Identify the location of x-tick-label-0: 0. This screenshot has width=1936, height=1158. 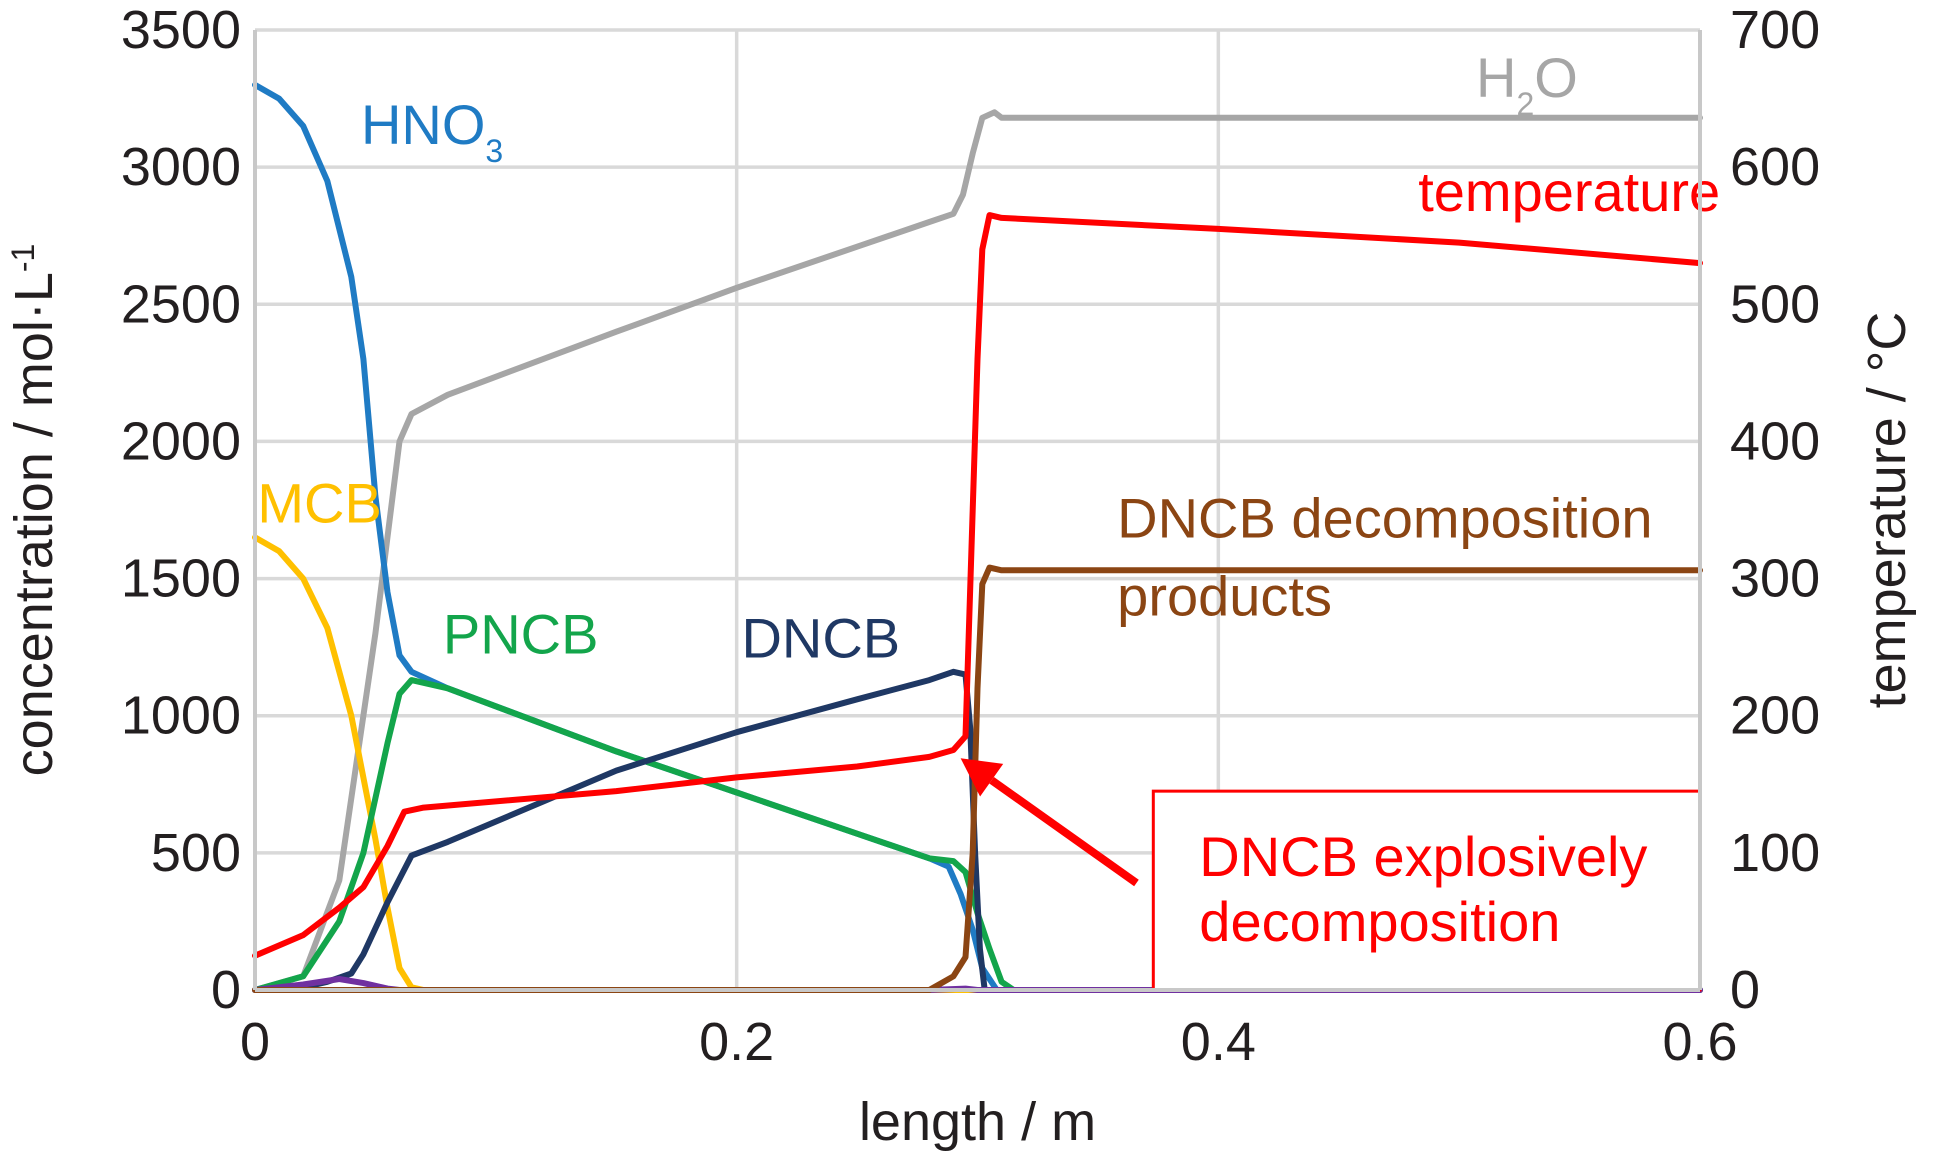
(255, 1042).